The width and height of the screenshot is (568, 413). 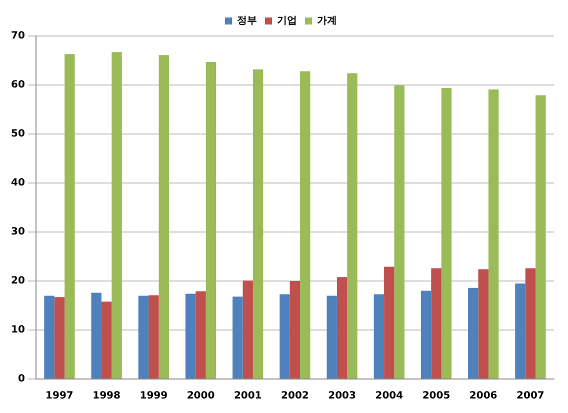 What do you see at coordinates (287, 21) in the screenshot?
I see `legend-label: 기업` at bounding box center [287, 21].